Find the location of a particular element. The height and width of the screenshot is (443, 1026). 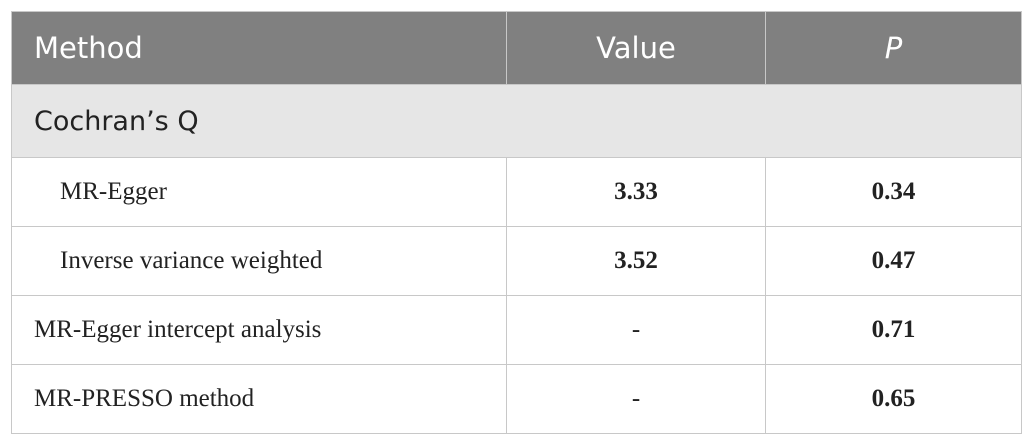

cell: 0.65 is located at coordinates (893, 399).